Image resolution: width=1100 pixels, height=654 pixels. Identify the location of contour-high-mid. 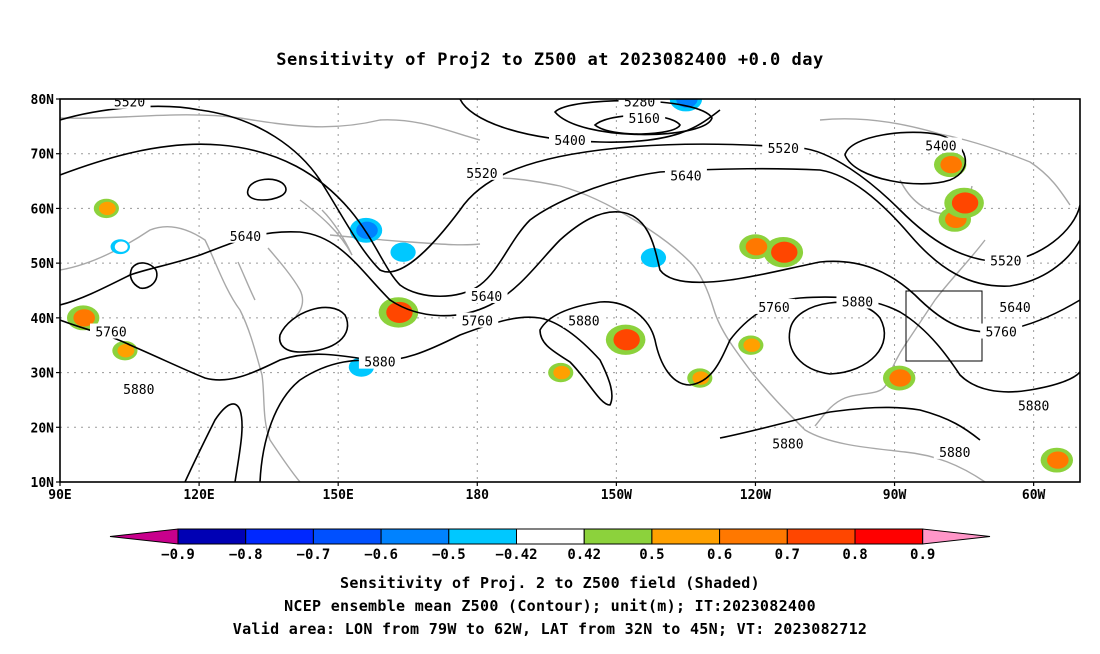
(313, 329).